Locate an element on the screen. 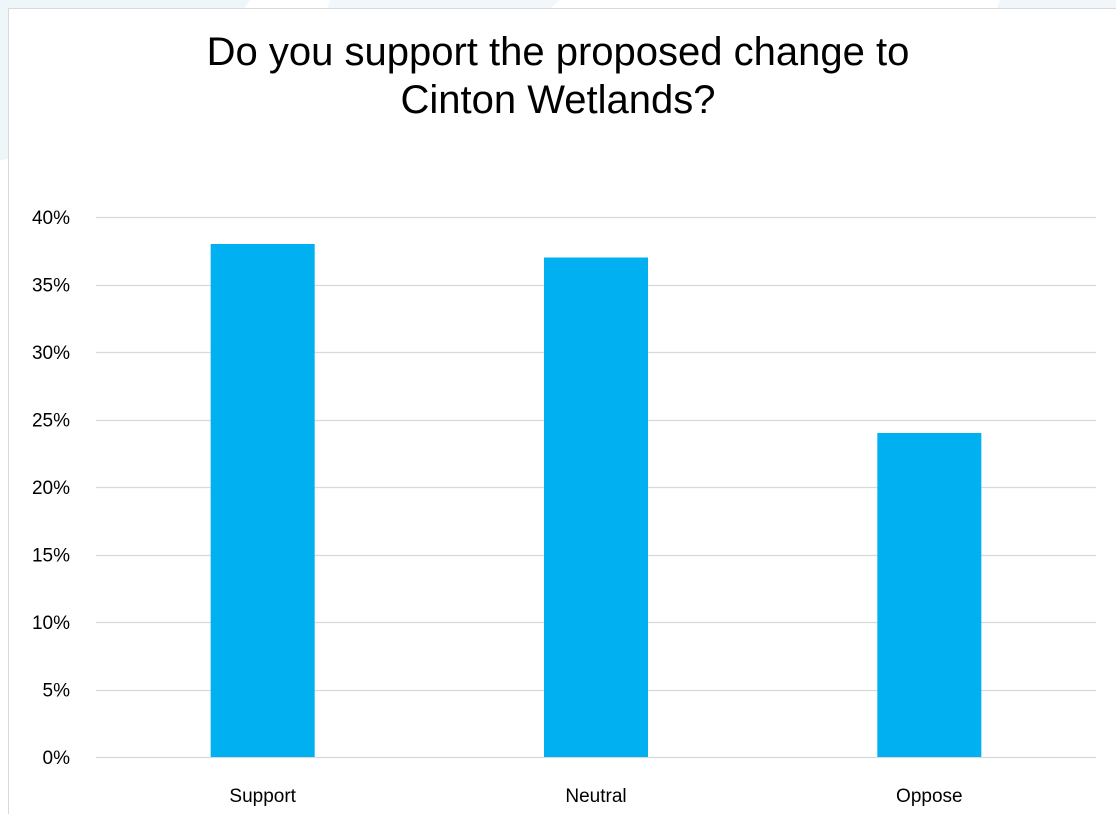 This screenshot has height=814, width=1116. y-tick-label: 20% is located at coordinates (51, 488).